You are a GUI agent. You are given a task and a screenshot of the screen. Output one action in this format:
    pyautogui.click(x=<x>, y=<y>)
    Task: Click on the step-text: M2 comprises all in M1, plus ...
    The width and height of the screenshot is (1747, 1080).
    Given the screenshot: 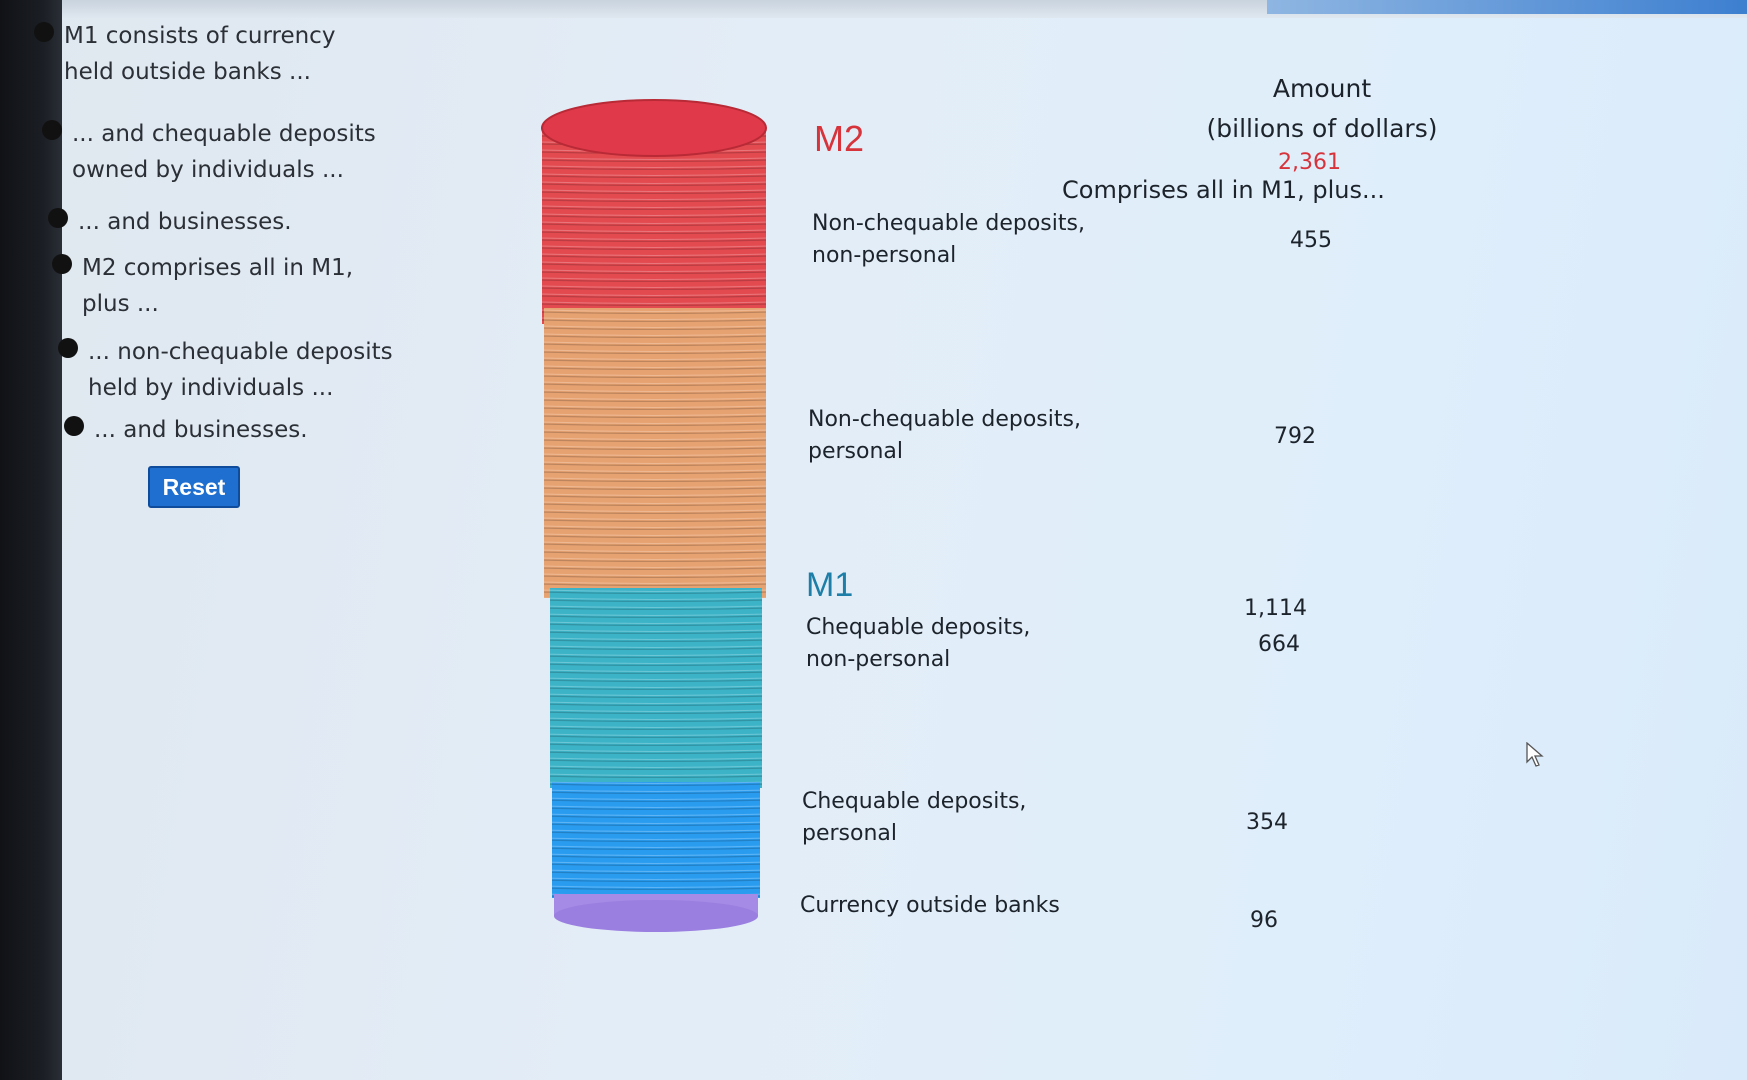 What is the action you would take?
    pyautogui.click(x=218, y=286)
    